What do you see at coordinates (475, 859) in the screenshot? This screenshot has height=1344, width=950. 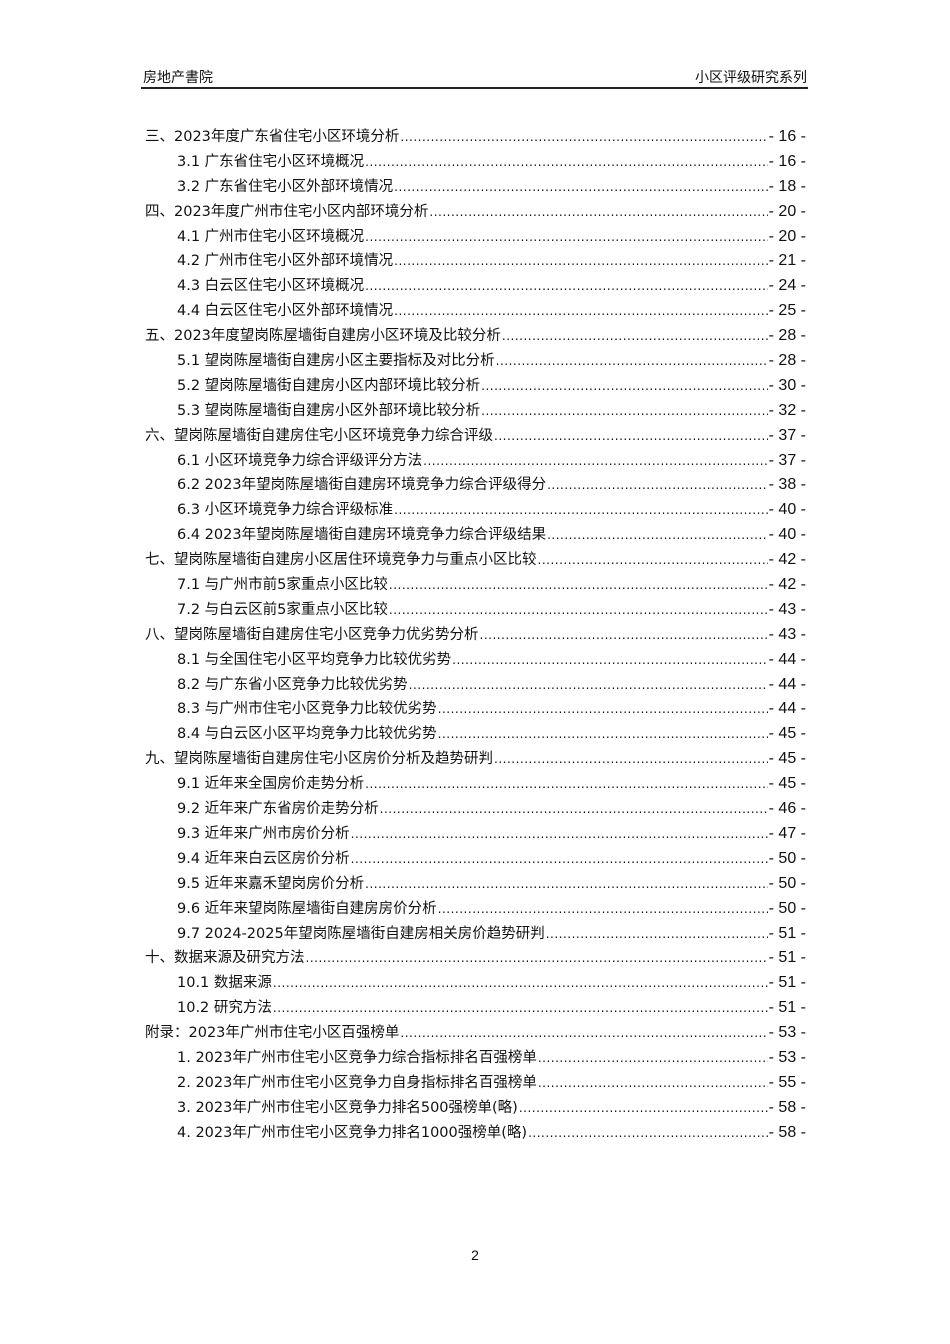 I see `toc-entry: 9.4 近年来白云区房价分析 - 50 -` at bounding box center [475, 859].